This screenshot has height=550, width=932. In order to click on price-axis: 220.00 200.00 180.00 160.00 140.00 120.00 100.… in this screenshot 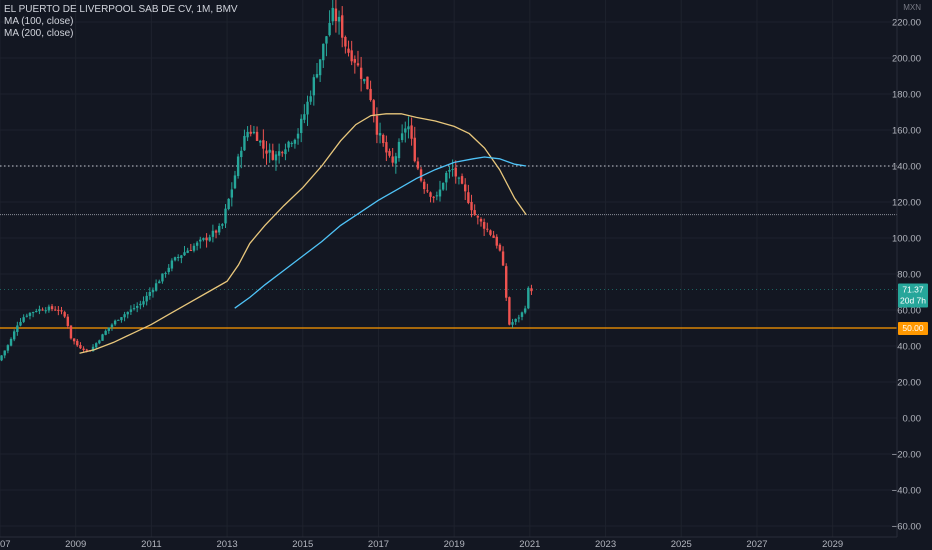, I will do `click(907, 268)`.